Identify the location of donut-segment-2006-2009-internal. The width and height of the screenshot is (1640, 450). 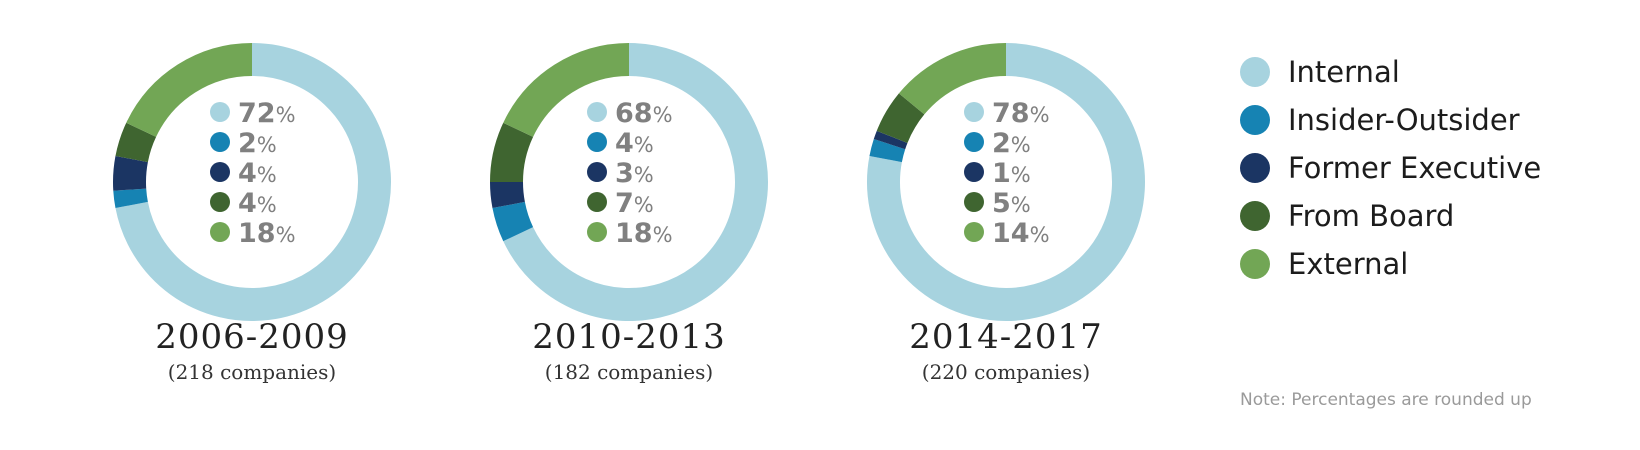
(253, 182).